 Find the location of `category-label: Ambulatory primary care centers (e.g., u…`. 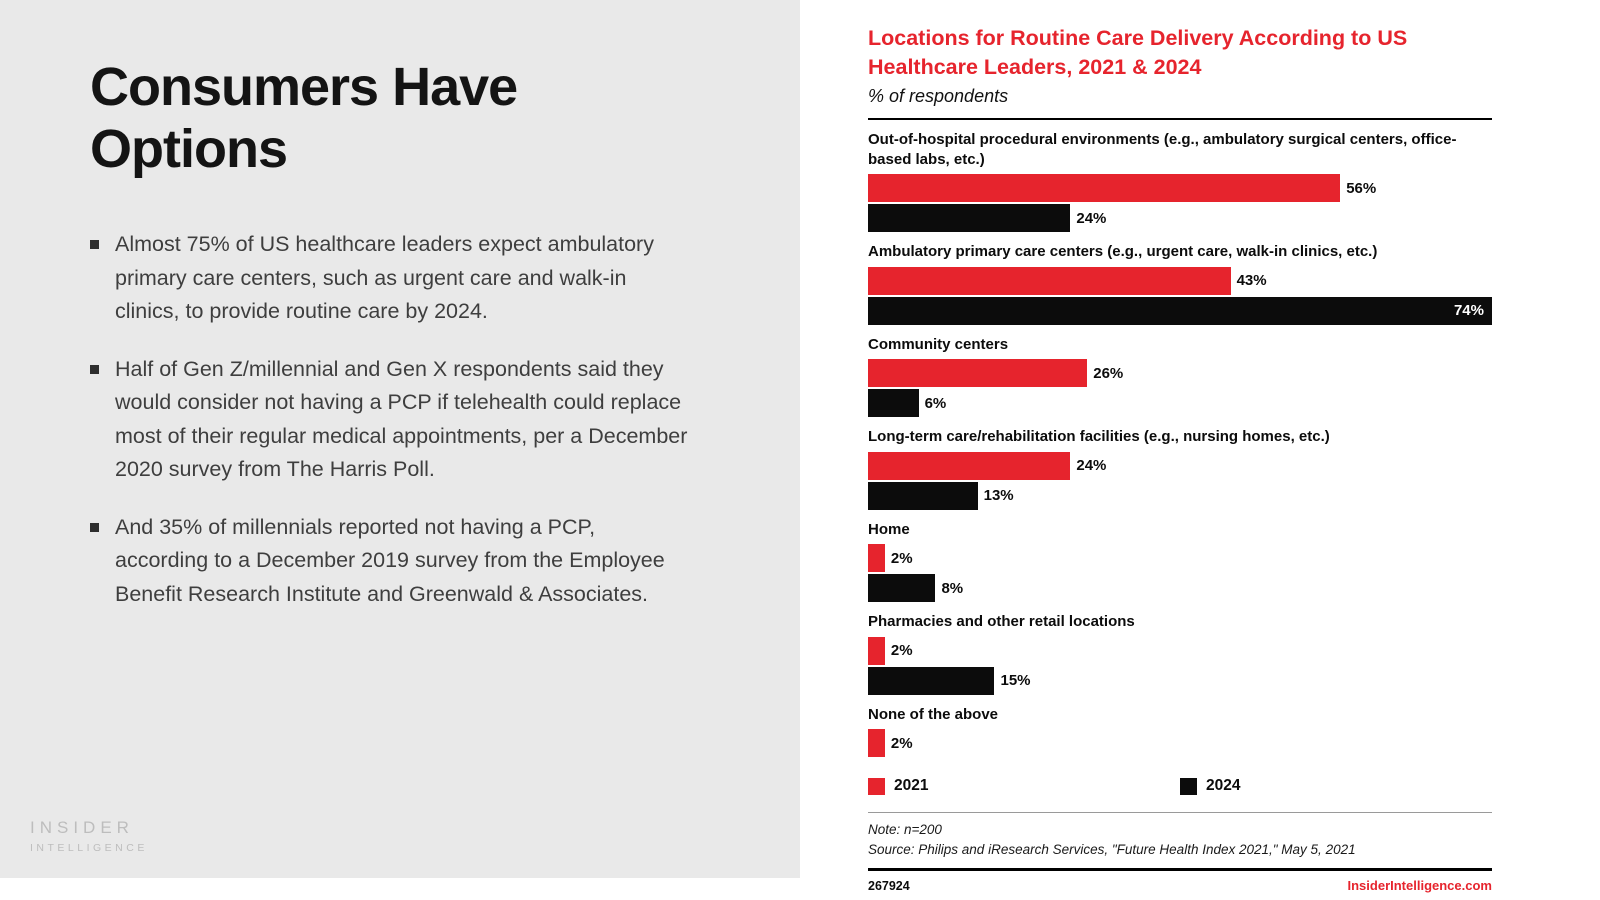

category-label: Ambulatory primary care centers (e.g., u… is located at coordinates (1123, 252).